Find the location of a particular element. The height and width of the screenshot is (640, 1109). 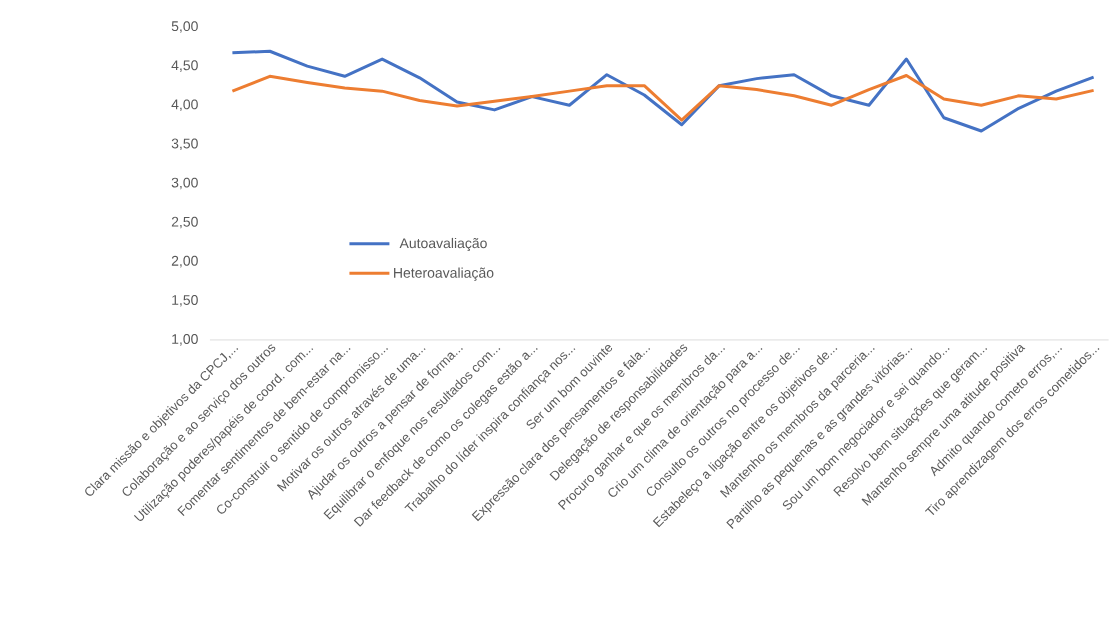

legend-label: Autoavaliação is located at coordinates (443, 245).